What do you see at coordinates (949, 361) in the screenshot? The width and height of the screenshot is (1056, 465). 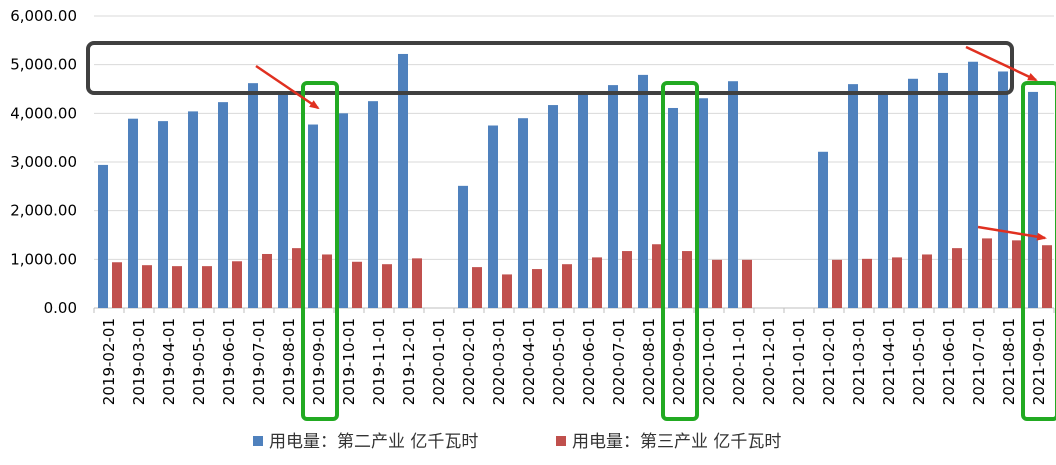 I see `x-tick-label: 2021-06-01` at bounding box center [949, 361].